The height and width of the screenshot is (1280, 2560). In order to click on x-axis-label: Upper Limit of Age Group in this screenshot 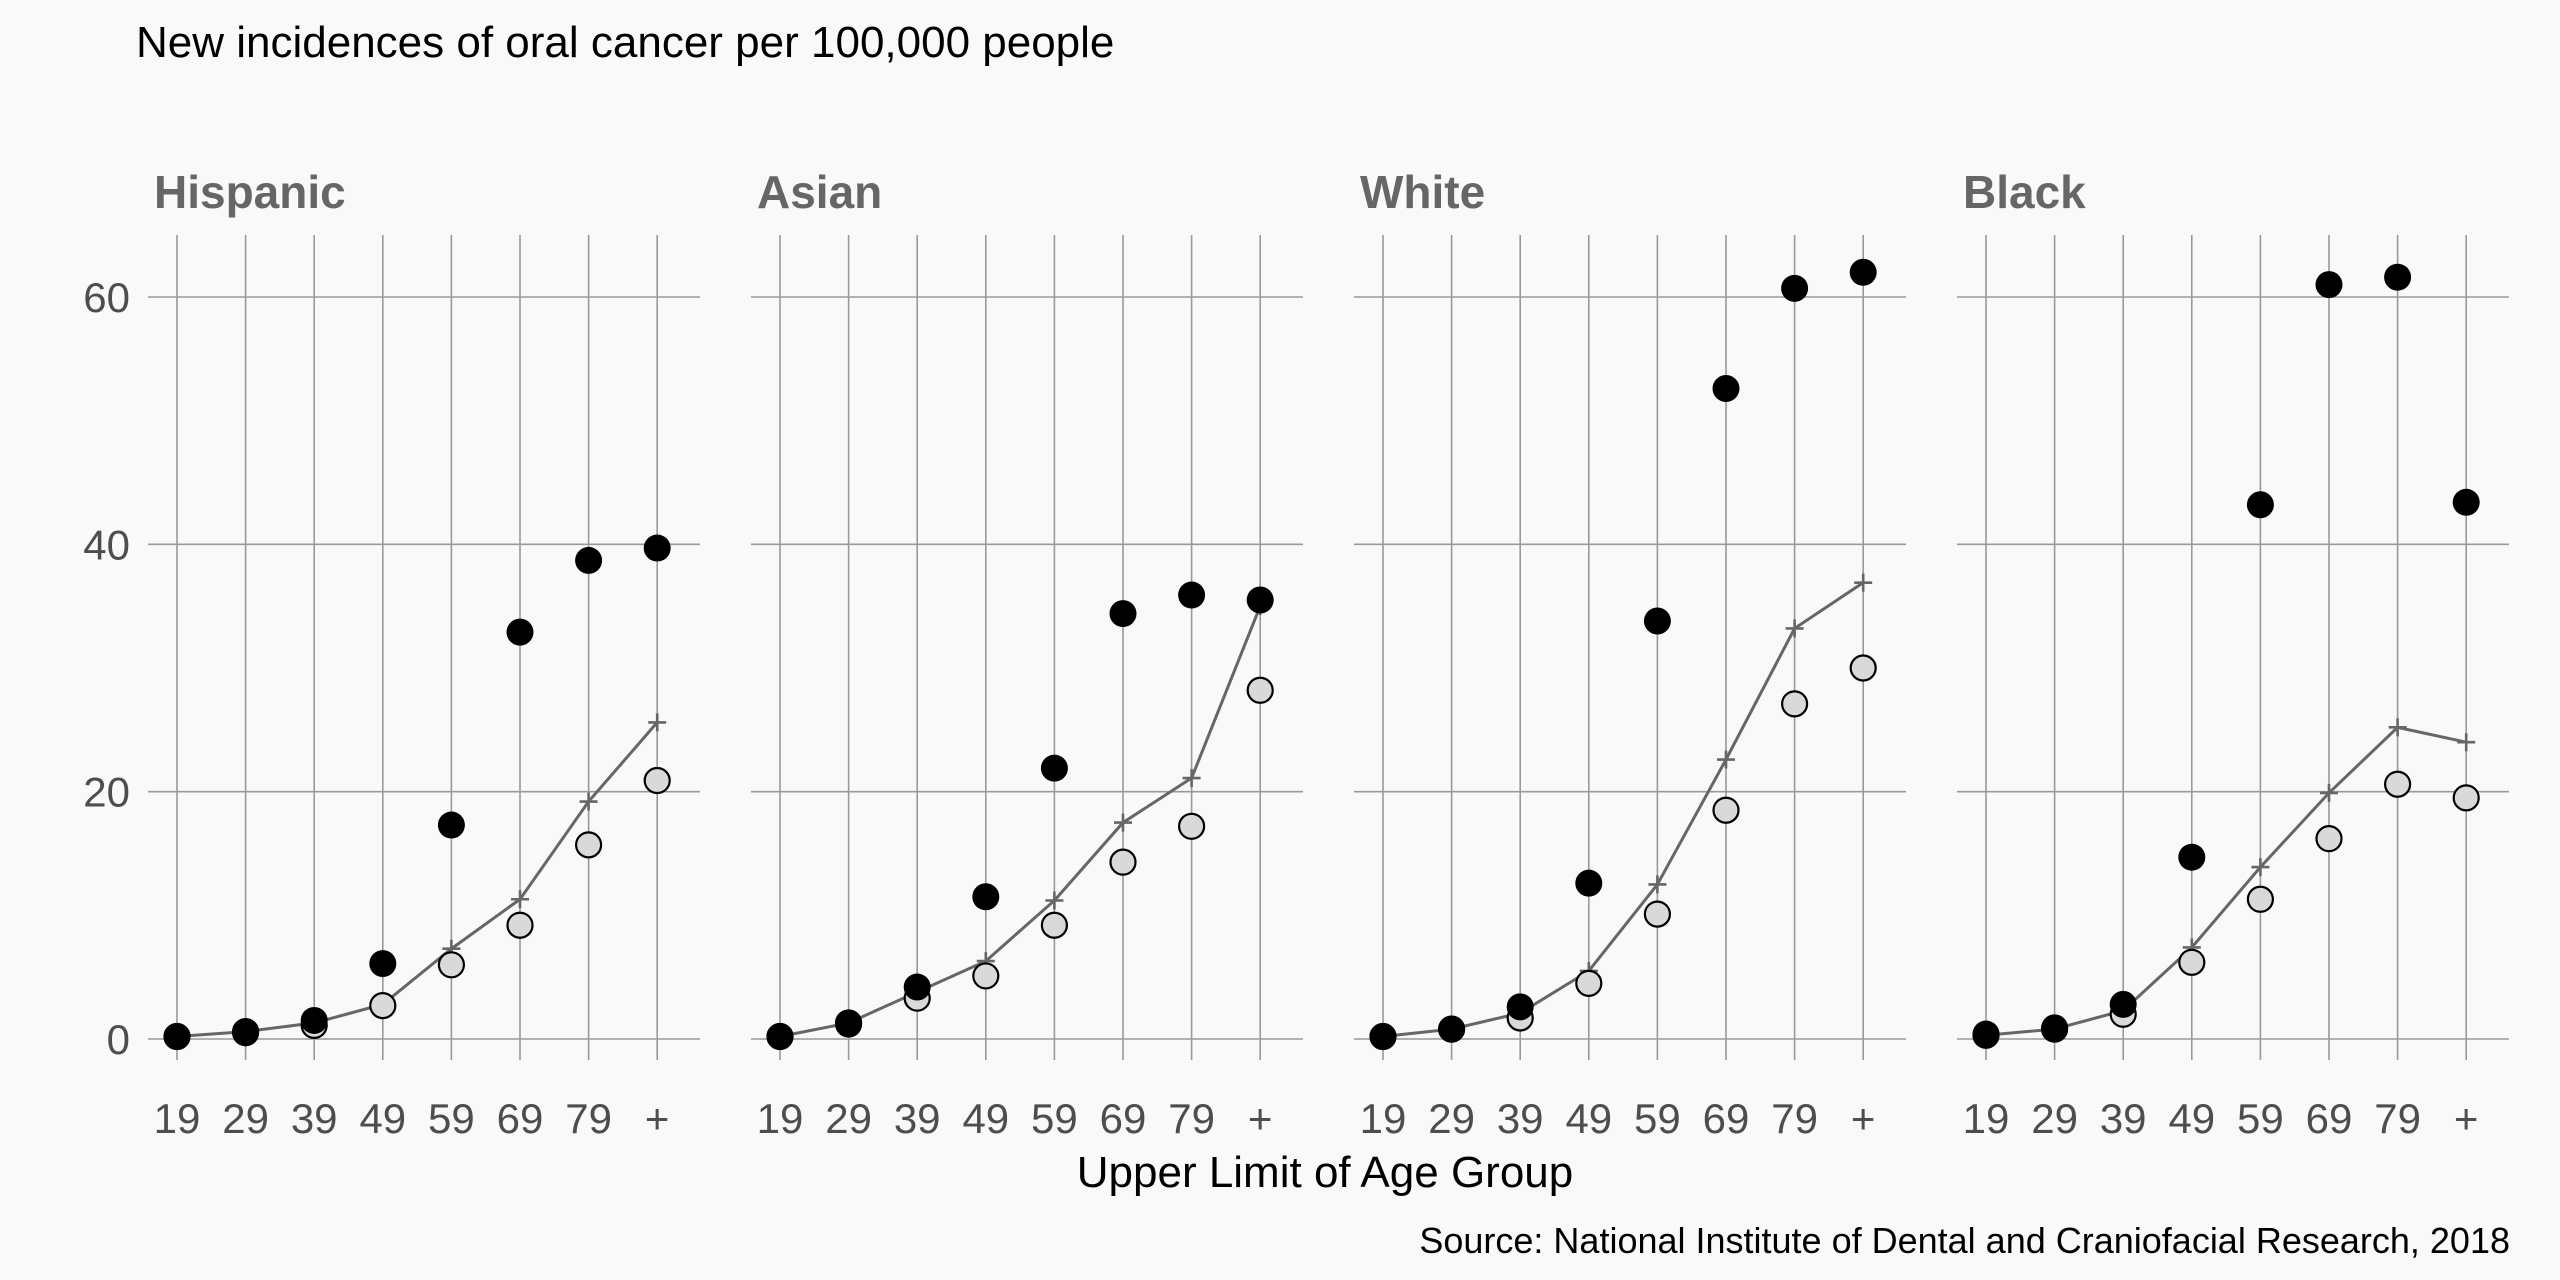, I will do `click(1325, 1172)`.